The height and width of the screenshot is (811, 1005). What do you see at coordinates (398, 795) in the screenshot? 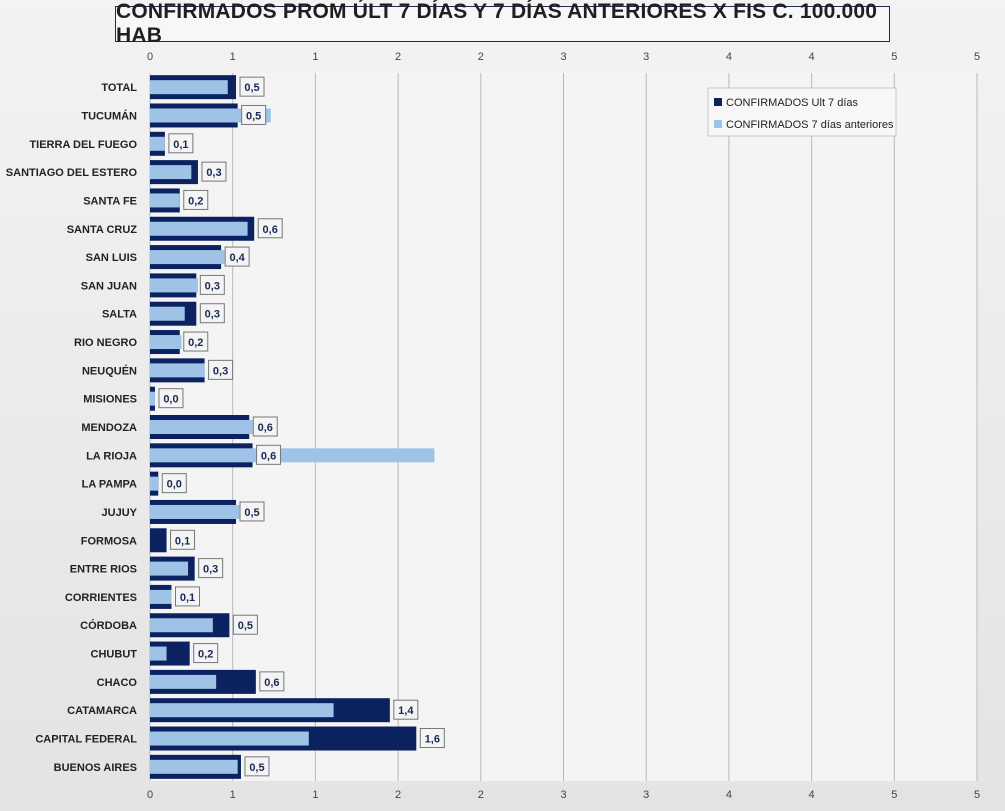
I see `x-tick-label-bottom: 2` at bounding box center [398, 795].